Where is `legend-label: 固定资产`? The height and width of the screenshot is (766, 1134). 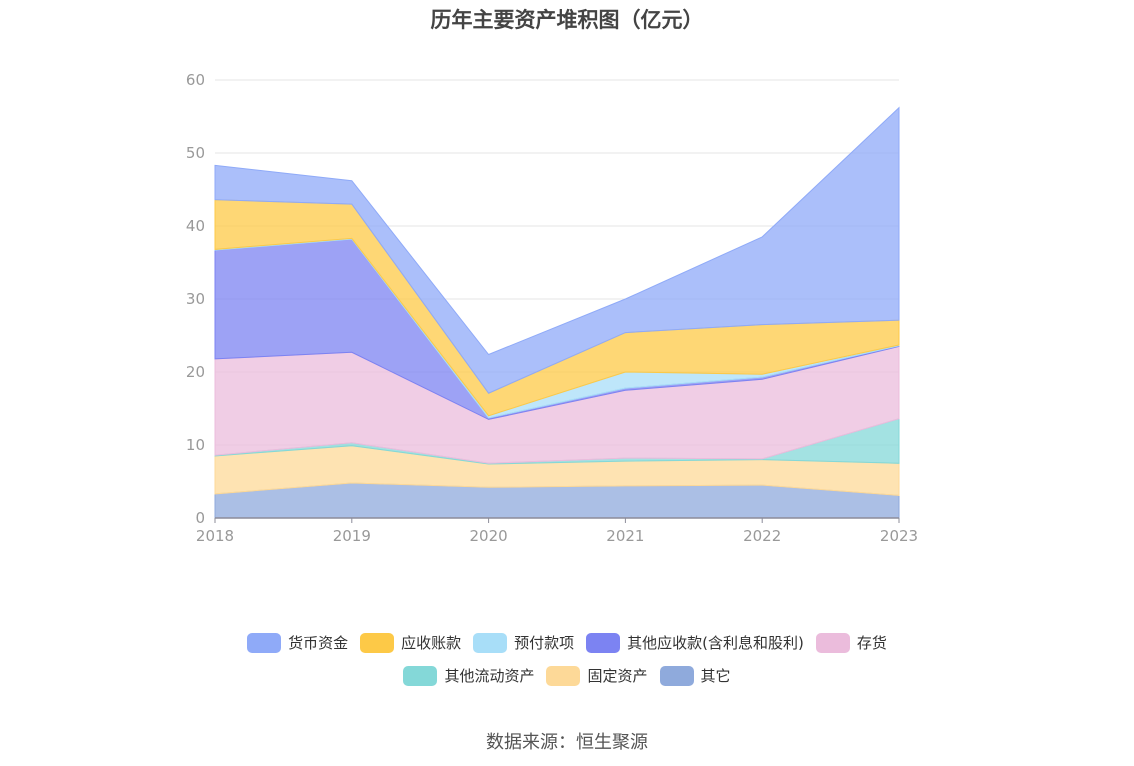 legend-label: 固定资产 is located at coordinates (617, 676).